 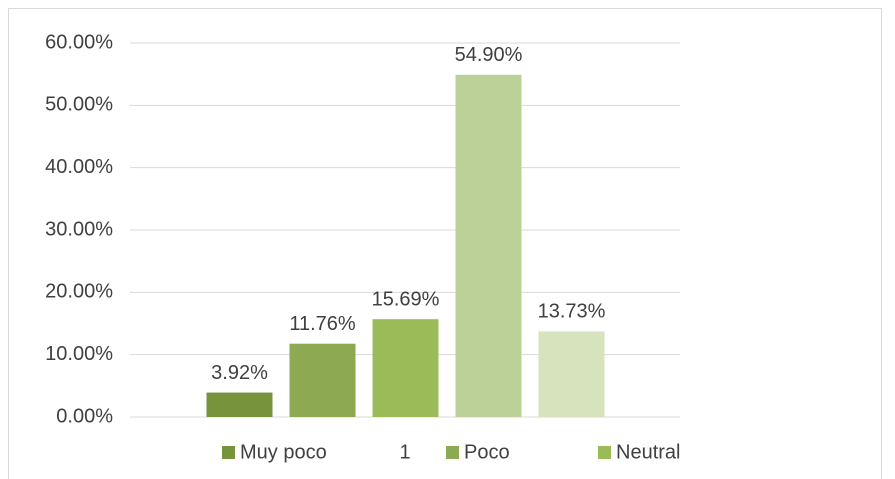 I want to click on legend-label: Neutral, so click(x=648, y=452).